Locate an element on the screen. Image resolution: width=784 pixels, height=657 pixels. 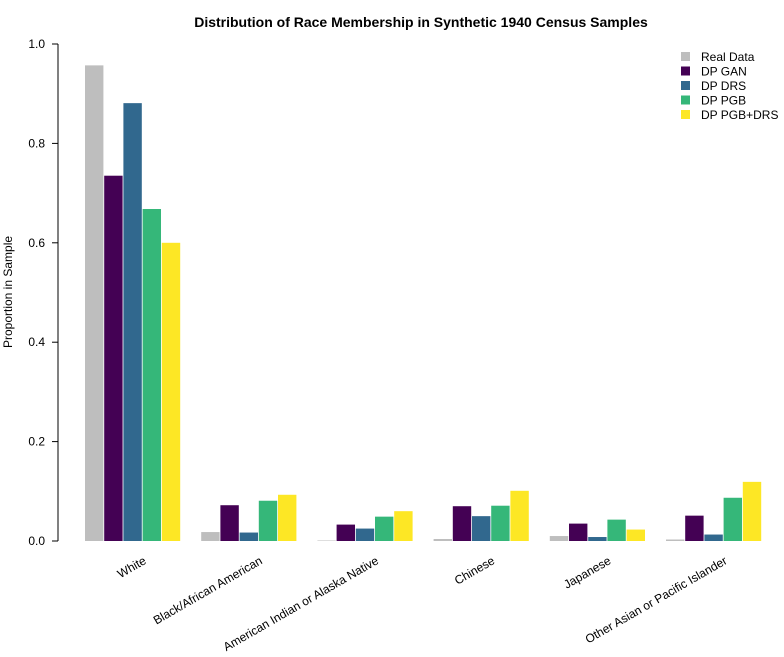
legend-label: DP PGB+DRS is located at coordinates (739, 115).